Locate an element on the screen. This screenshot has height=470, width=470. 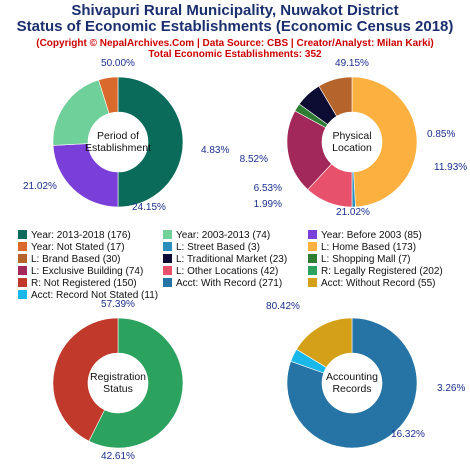
legend-label: L: Shopping Mall (7) is located at coordinates (366, 259).